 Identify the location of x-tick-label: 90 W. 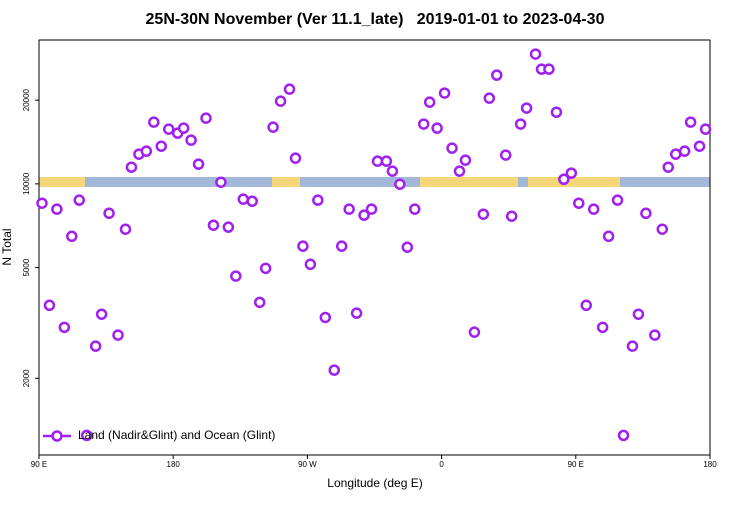
(307, 464).